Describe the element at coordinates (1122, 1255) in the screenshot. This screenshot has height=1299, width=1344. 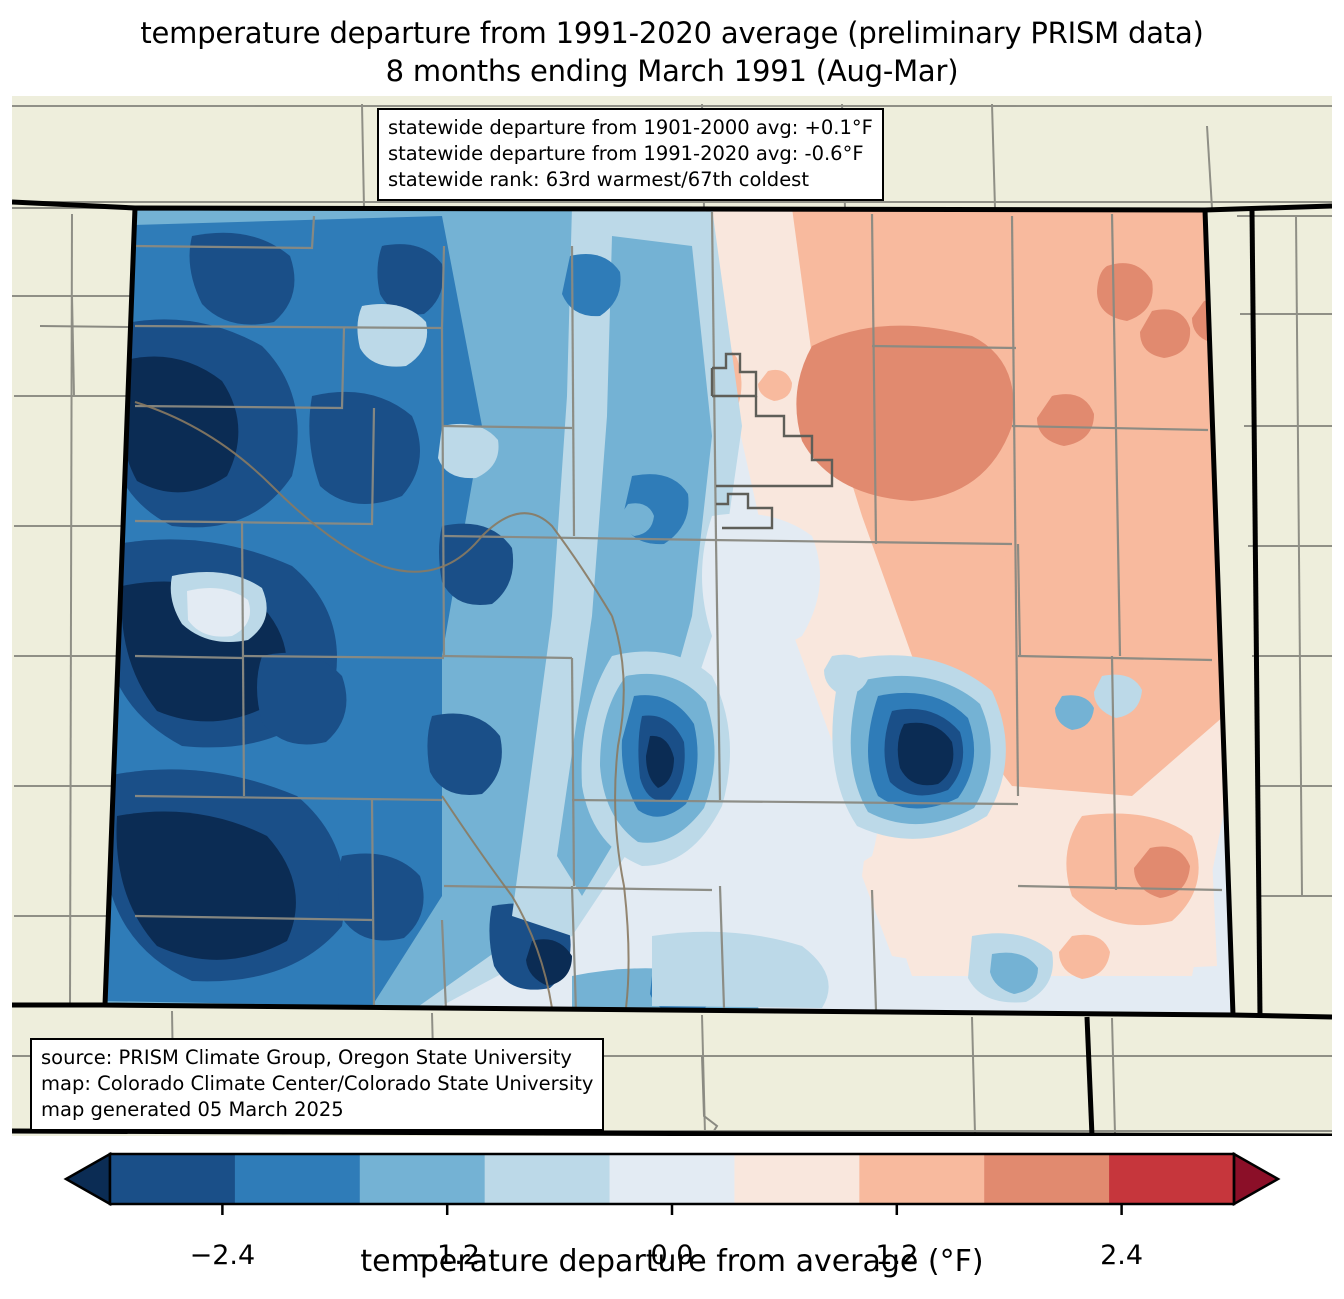
I see `colorbar-tick-label: 2.4` at that location.